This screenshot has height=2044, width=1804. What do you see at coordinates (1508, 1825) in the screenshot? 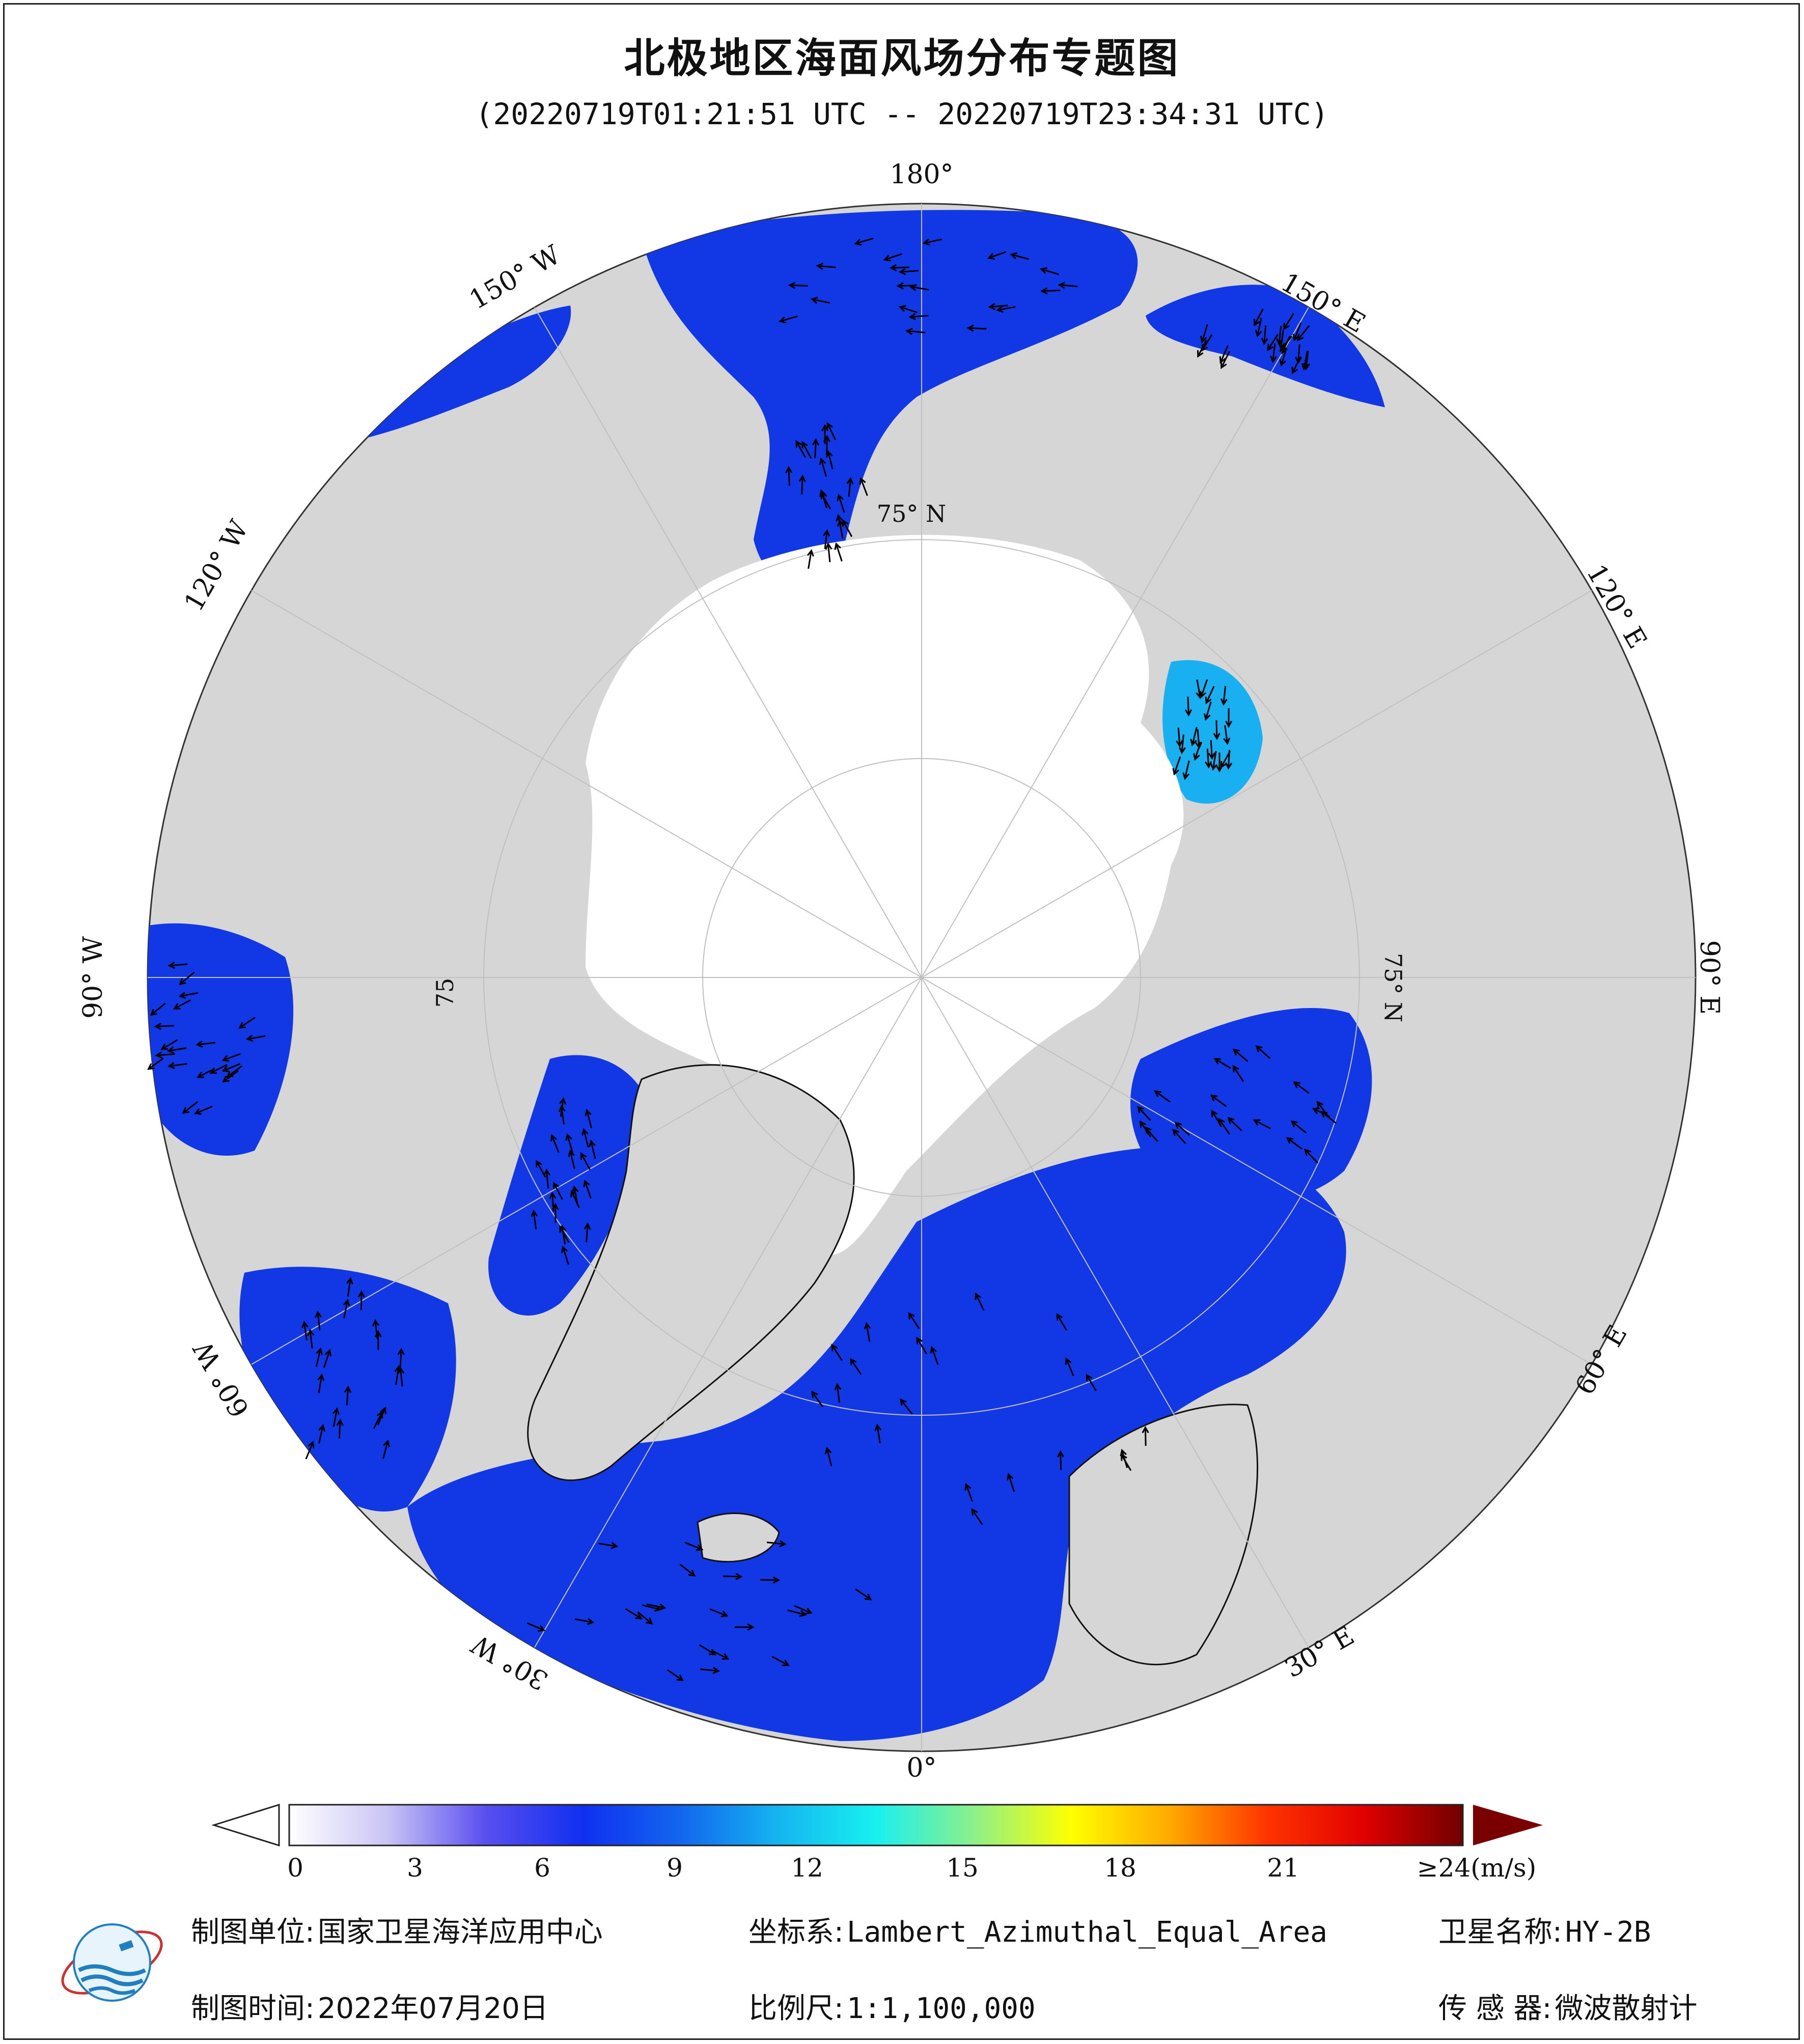
I see `colorbar-over-triangle` at bounding box center [1508, 1825].